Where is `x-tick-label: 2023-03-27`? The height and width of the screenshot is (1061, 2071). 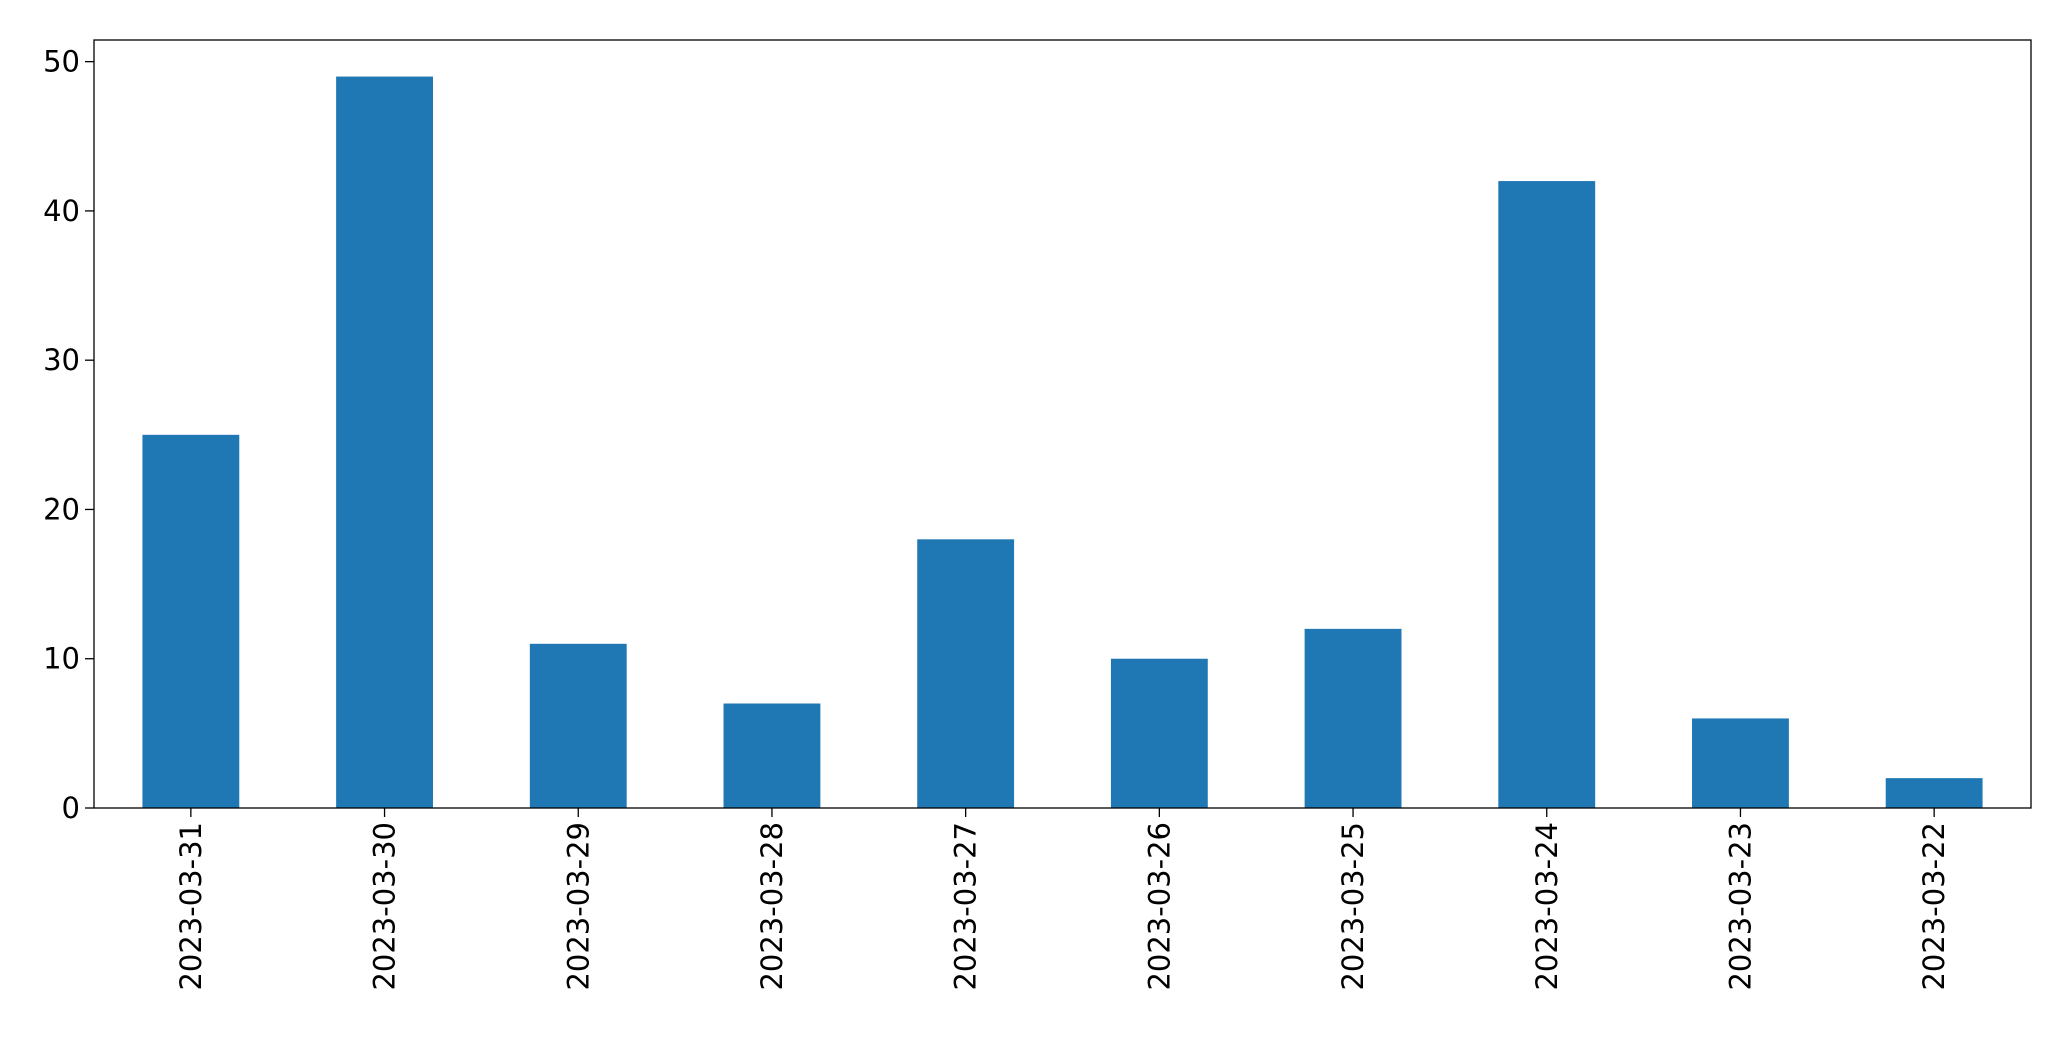
x-tick-label: 2023-03-27 is located at coordinates (966, 906).